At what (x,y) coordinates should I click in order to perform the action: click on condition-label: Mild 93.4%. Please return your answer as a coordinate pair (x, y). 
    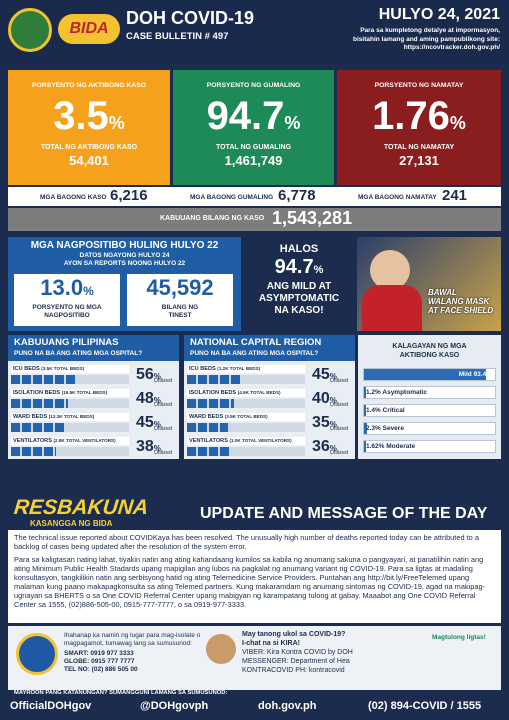
    Looking at the image, I should click on (475, 374).